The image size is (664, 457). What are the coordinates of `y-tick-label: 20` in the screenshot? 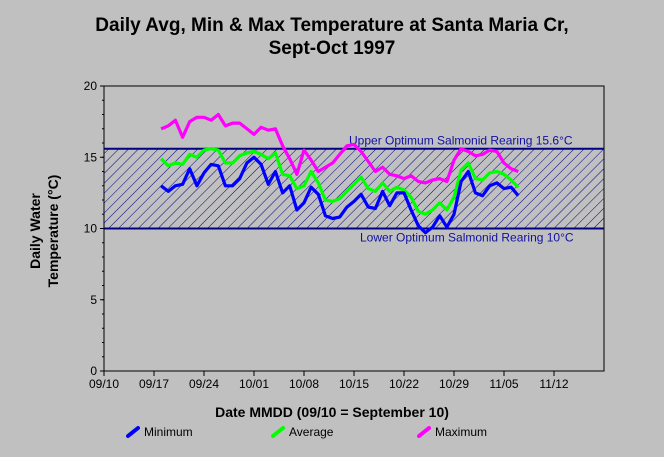 It's located at (91, 86).